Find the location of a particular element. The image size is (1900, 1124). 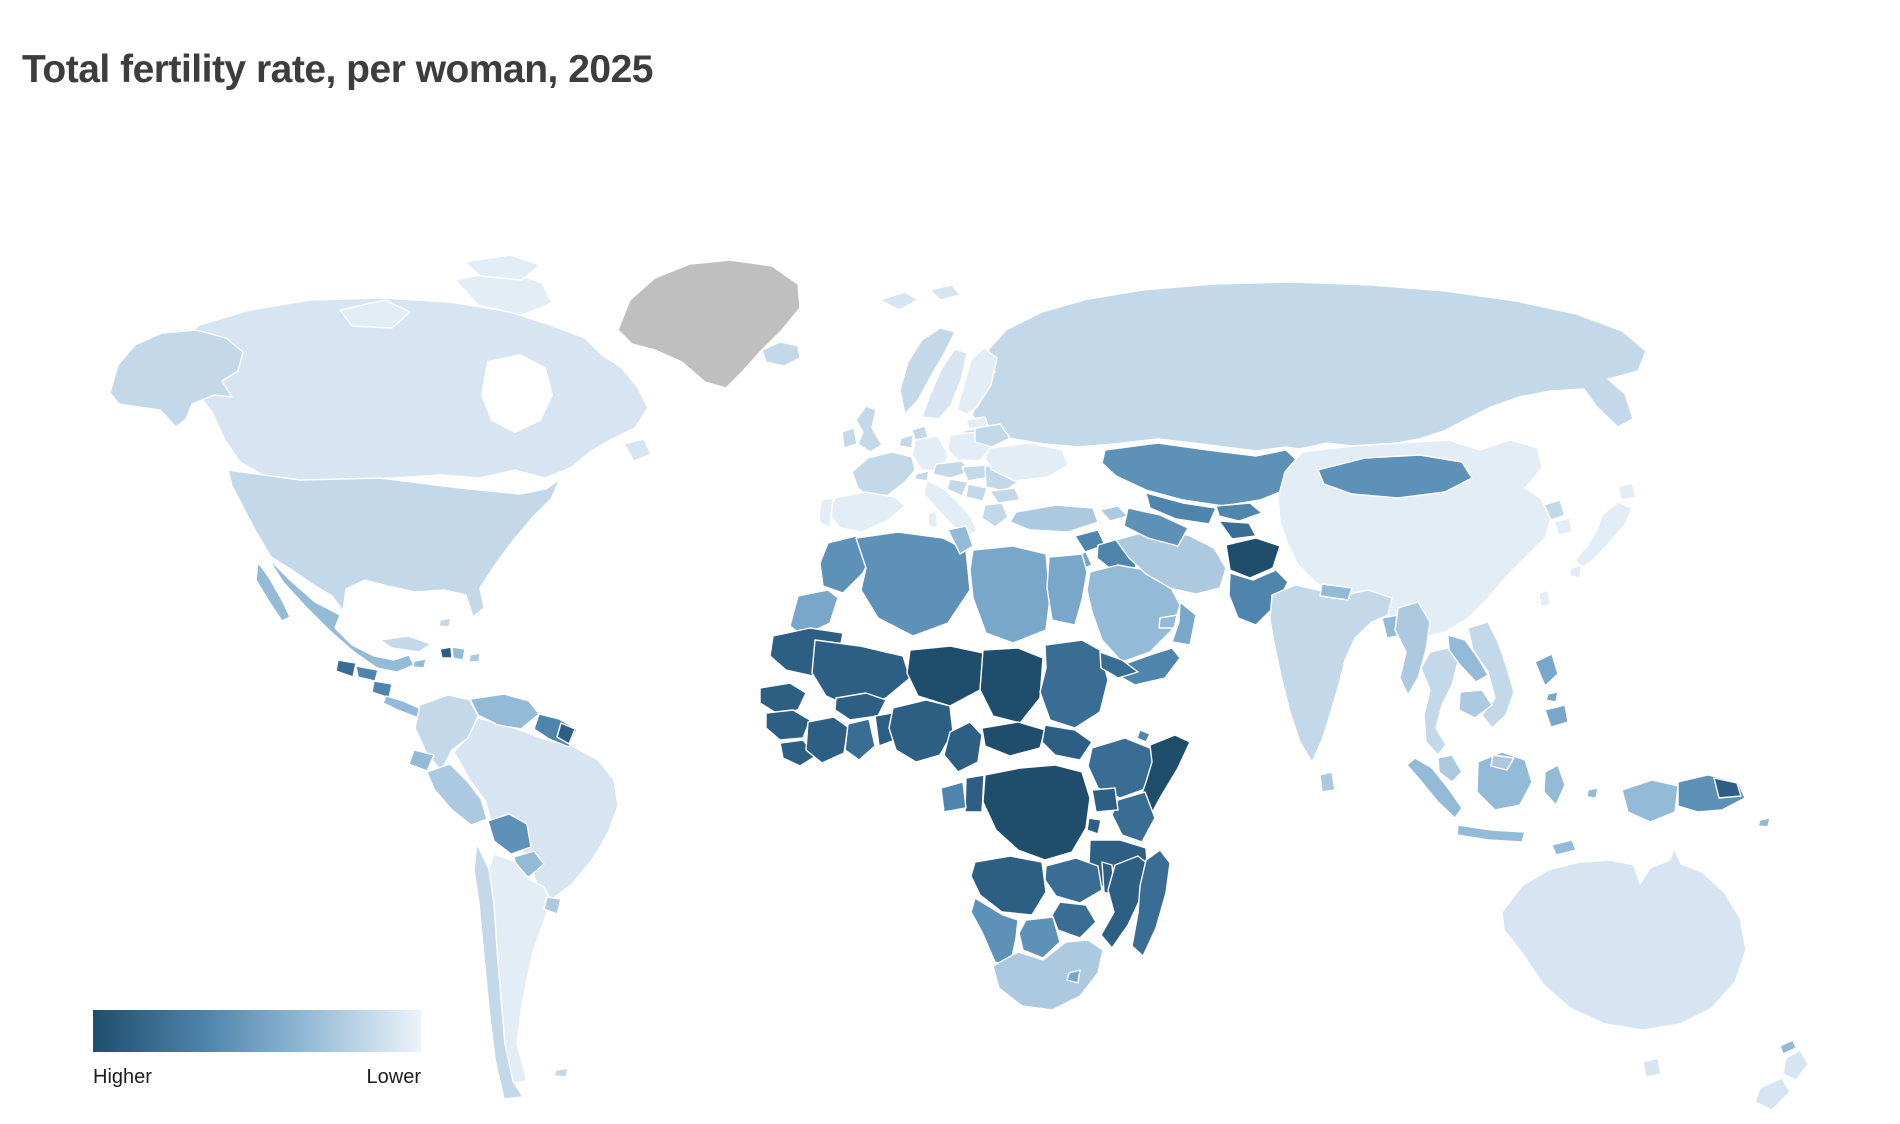

country-norway is located at coordinates (927, 371).